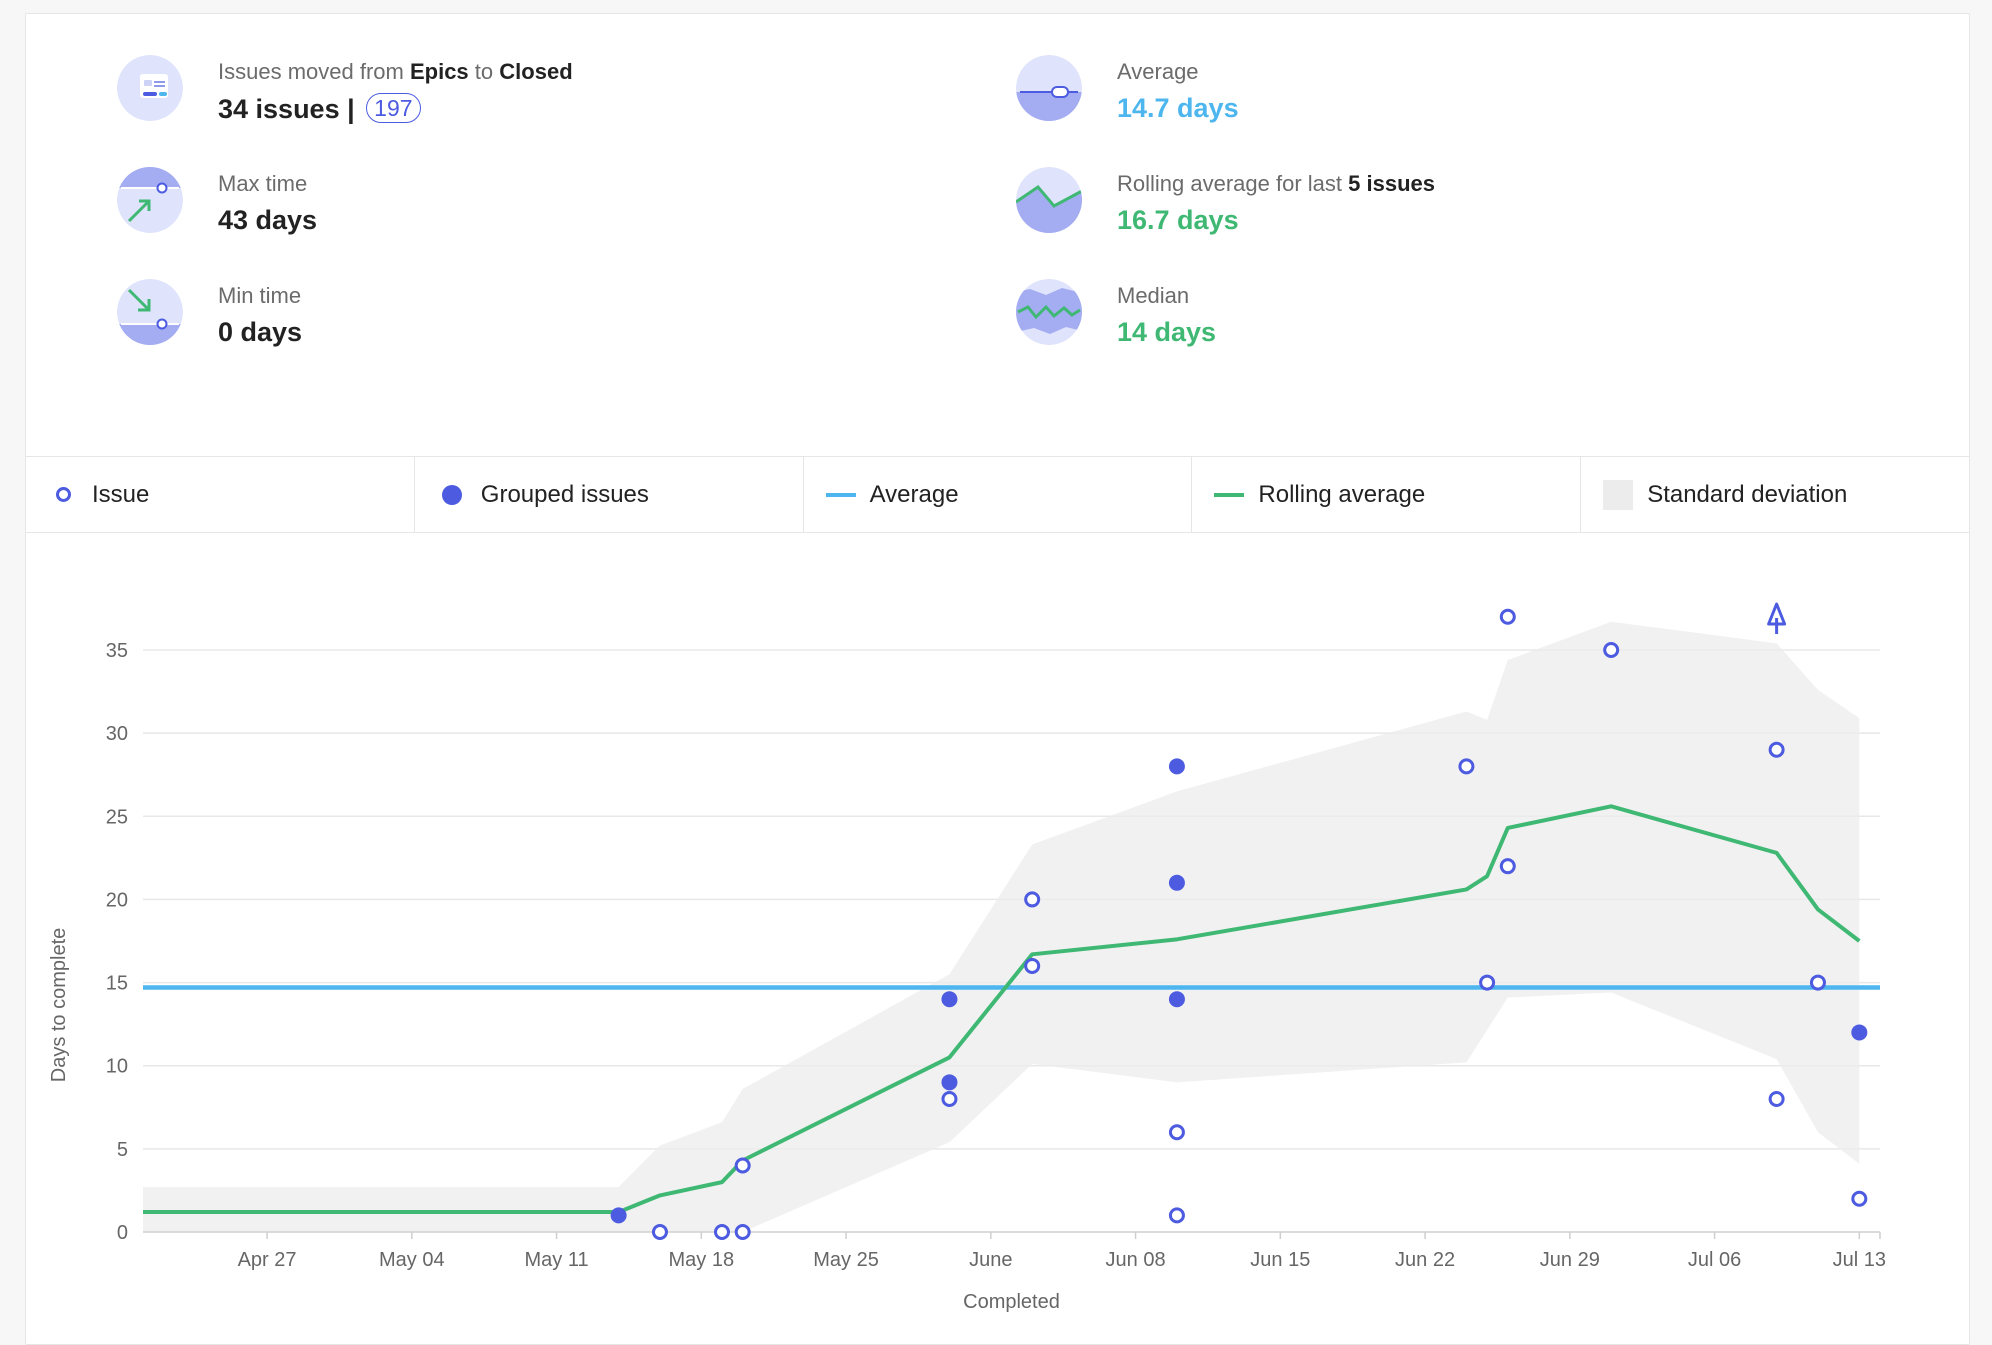 The image size is (1992, 1345). Describe the element at coordinates (1266, 319) in the screenshot. I see `stat-median: Median 14 days` at that location.